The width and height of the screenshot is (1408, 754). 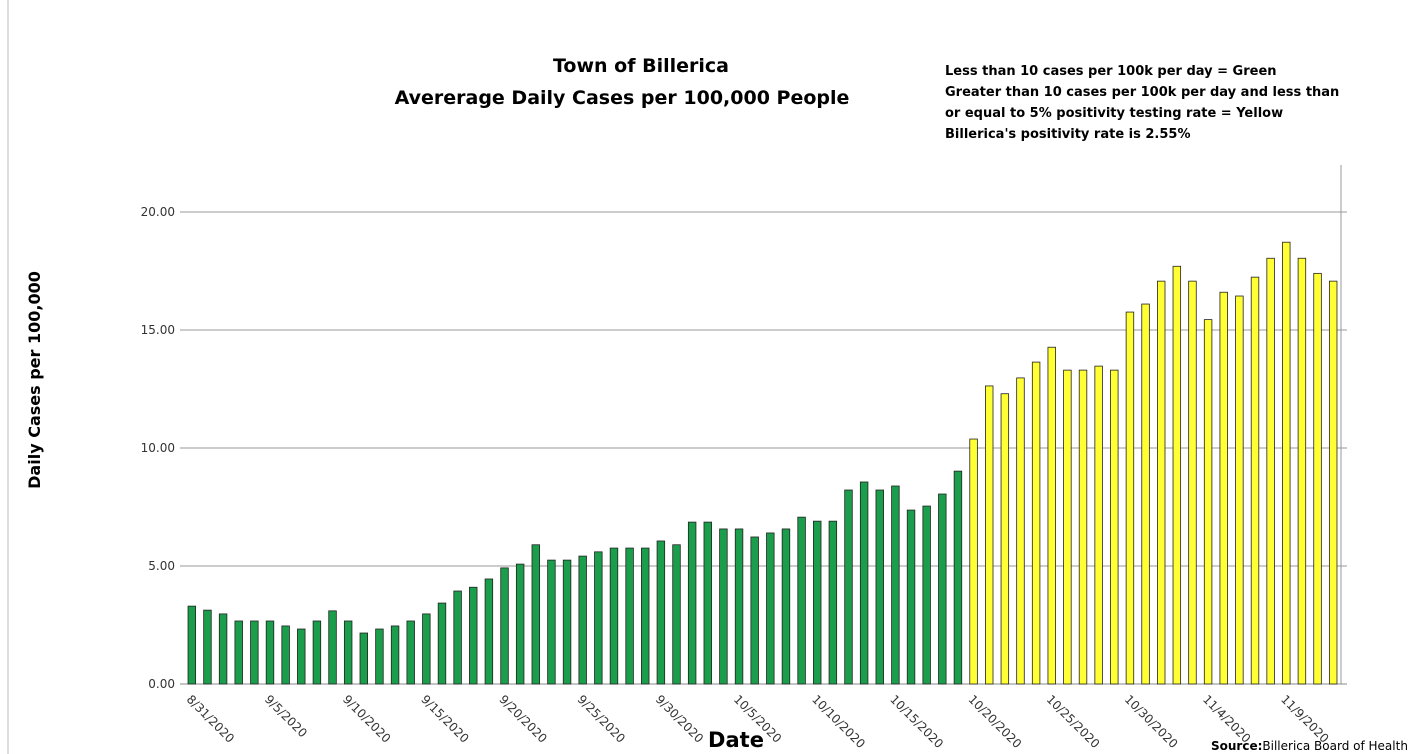 What do you see at coordinates (1073, 721) in the screenshot?
I see `x-tick-label: 10/25/2020` at bounding box center [1073, 721].